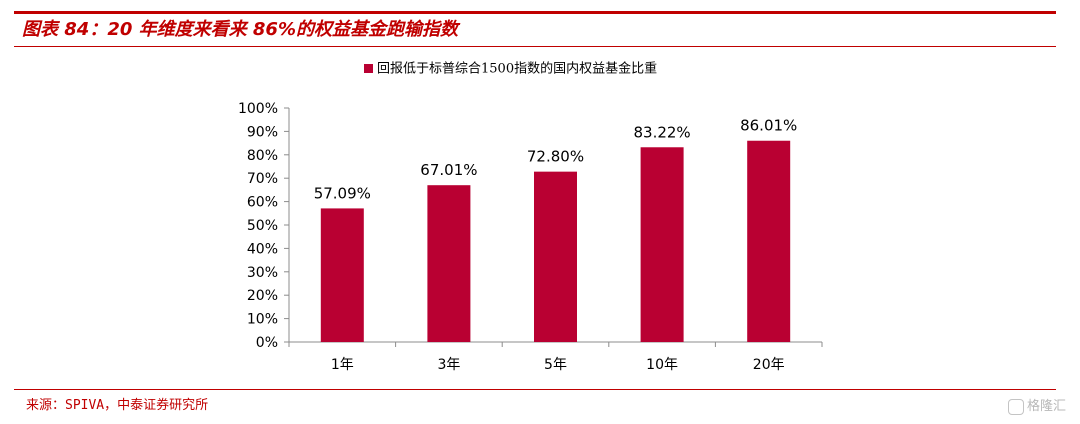 Image resolution: width=1080 pixels, height=424 pixels. I want to click on watermark-logo-icon, so click(1015, 406).